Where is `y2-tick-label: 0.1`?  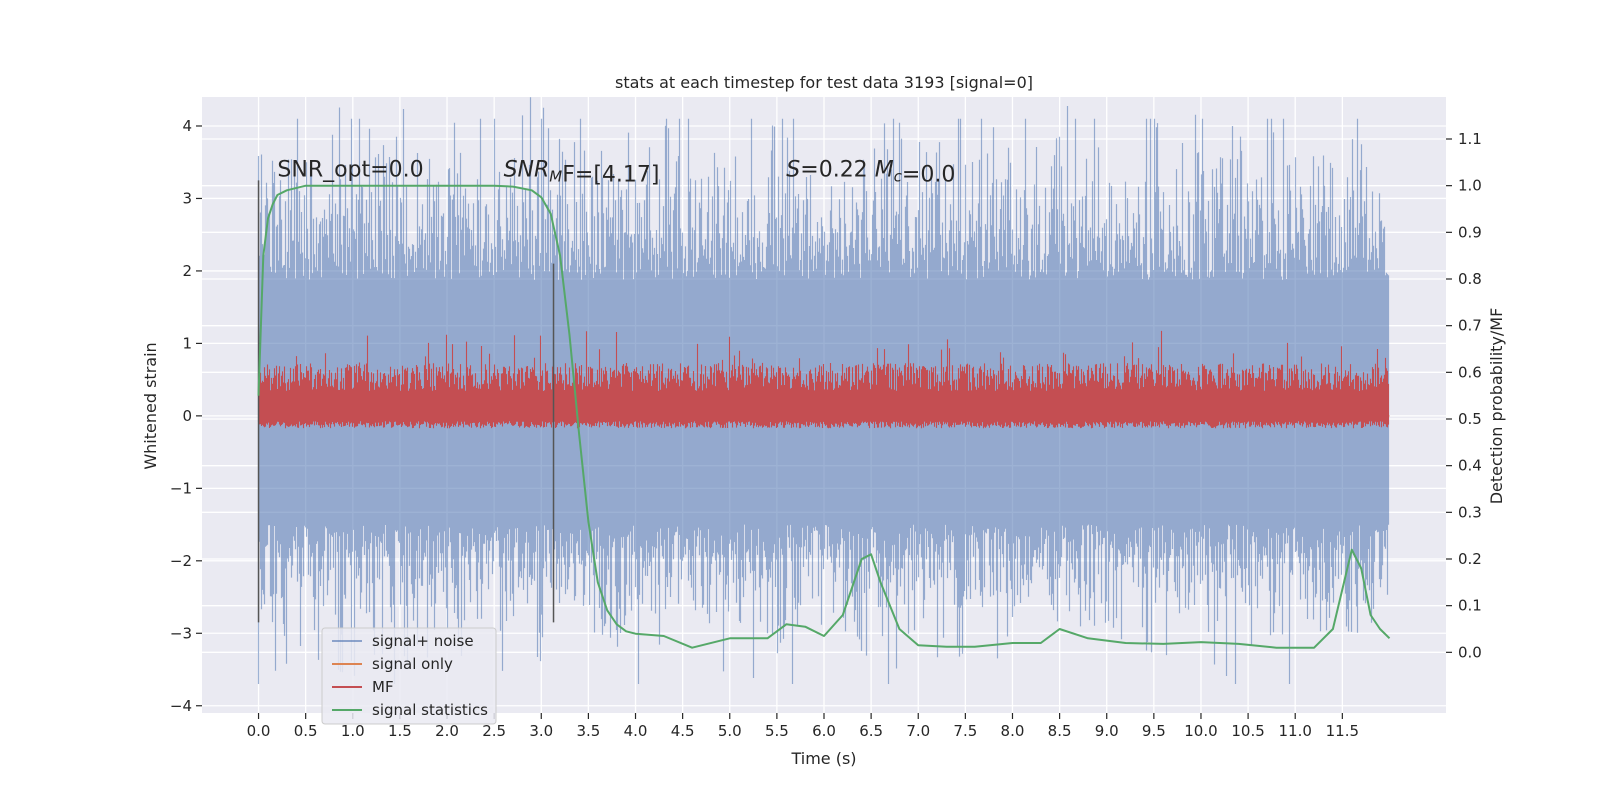
y2-tick-label: 0.1 is located at coordinates (1470, 606).